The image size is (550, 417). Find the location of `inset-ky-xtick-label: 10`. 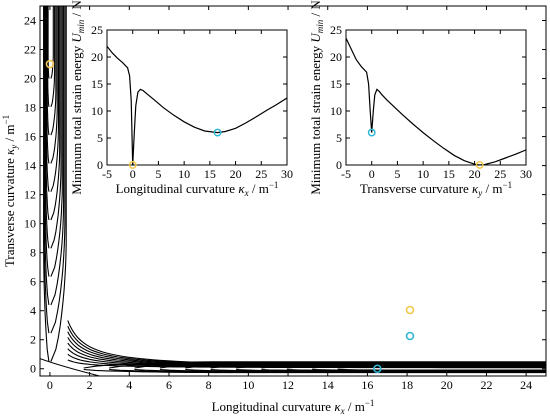

inset-ky-xtick-label: 10 is located at coordinates (423, 174).